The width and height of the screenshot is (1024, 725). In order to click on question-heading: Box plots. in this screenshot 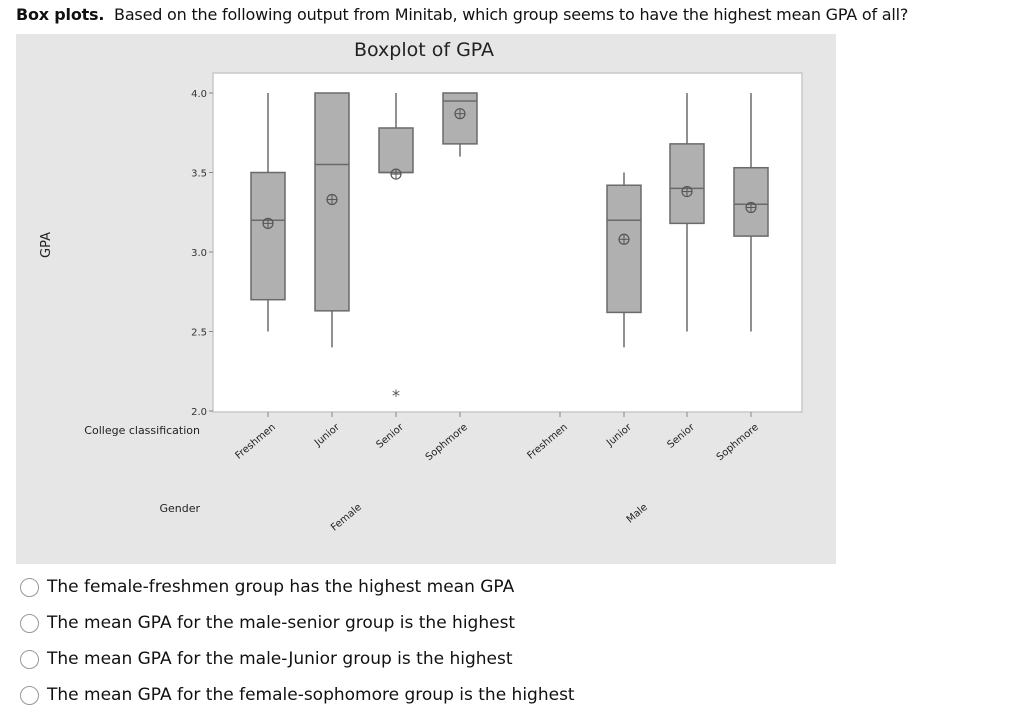, I will do `click(60, 14)`.